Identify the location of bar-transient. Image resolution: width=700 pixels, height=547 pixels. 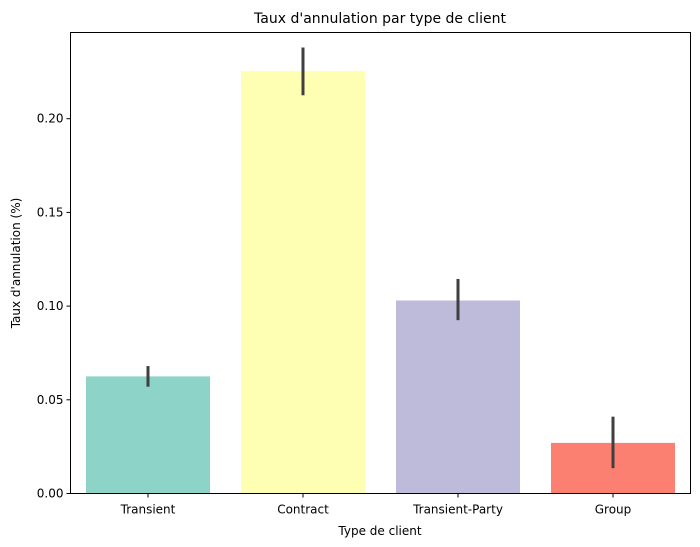
(148, 435).